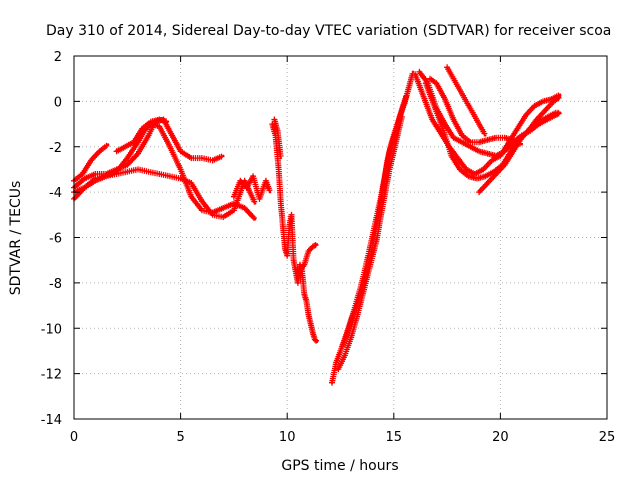 This screenshot has height=480, width=640. What do you see at coordinates (55, 193) in the screenshot?
I see `y-tick-label: -4` at bounding box center [55, 193].